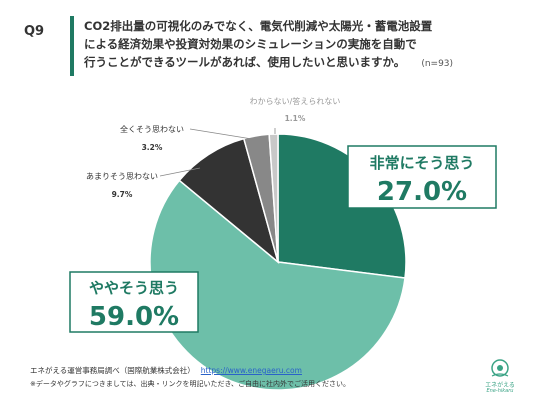  What do you see at coordinates (251, 370) in the screenshot?
I see `source-link: https://www.enegaeru.com` at bounding box center [251, 370].